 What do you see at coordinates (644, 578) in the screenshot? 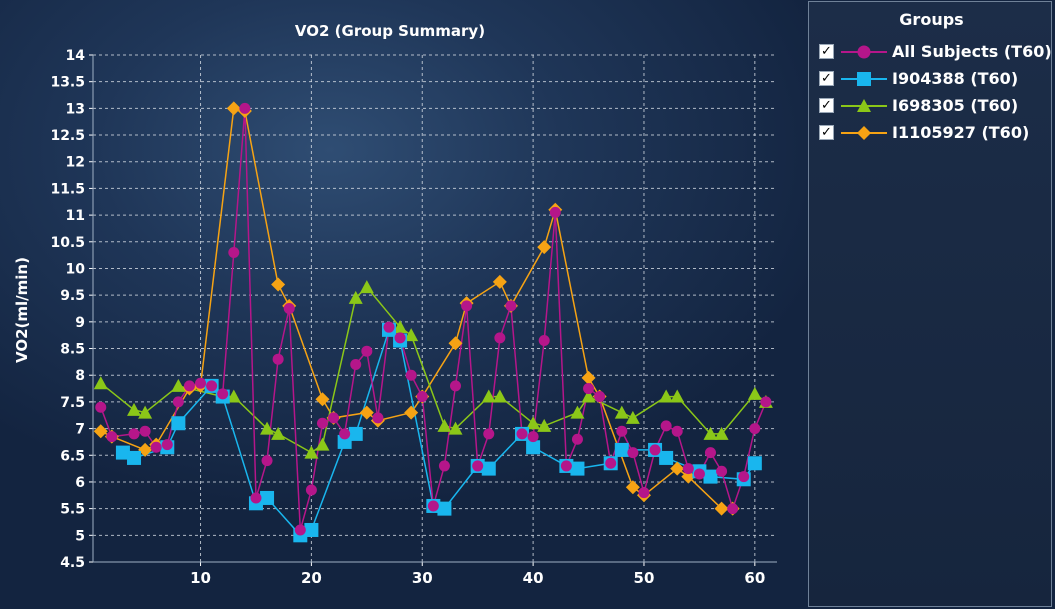
I see `x-tick-label: 50` at bounding box center [644, 578].